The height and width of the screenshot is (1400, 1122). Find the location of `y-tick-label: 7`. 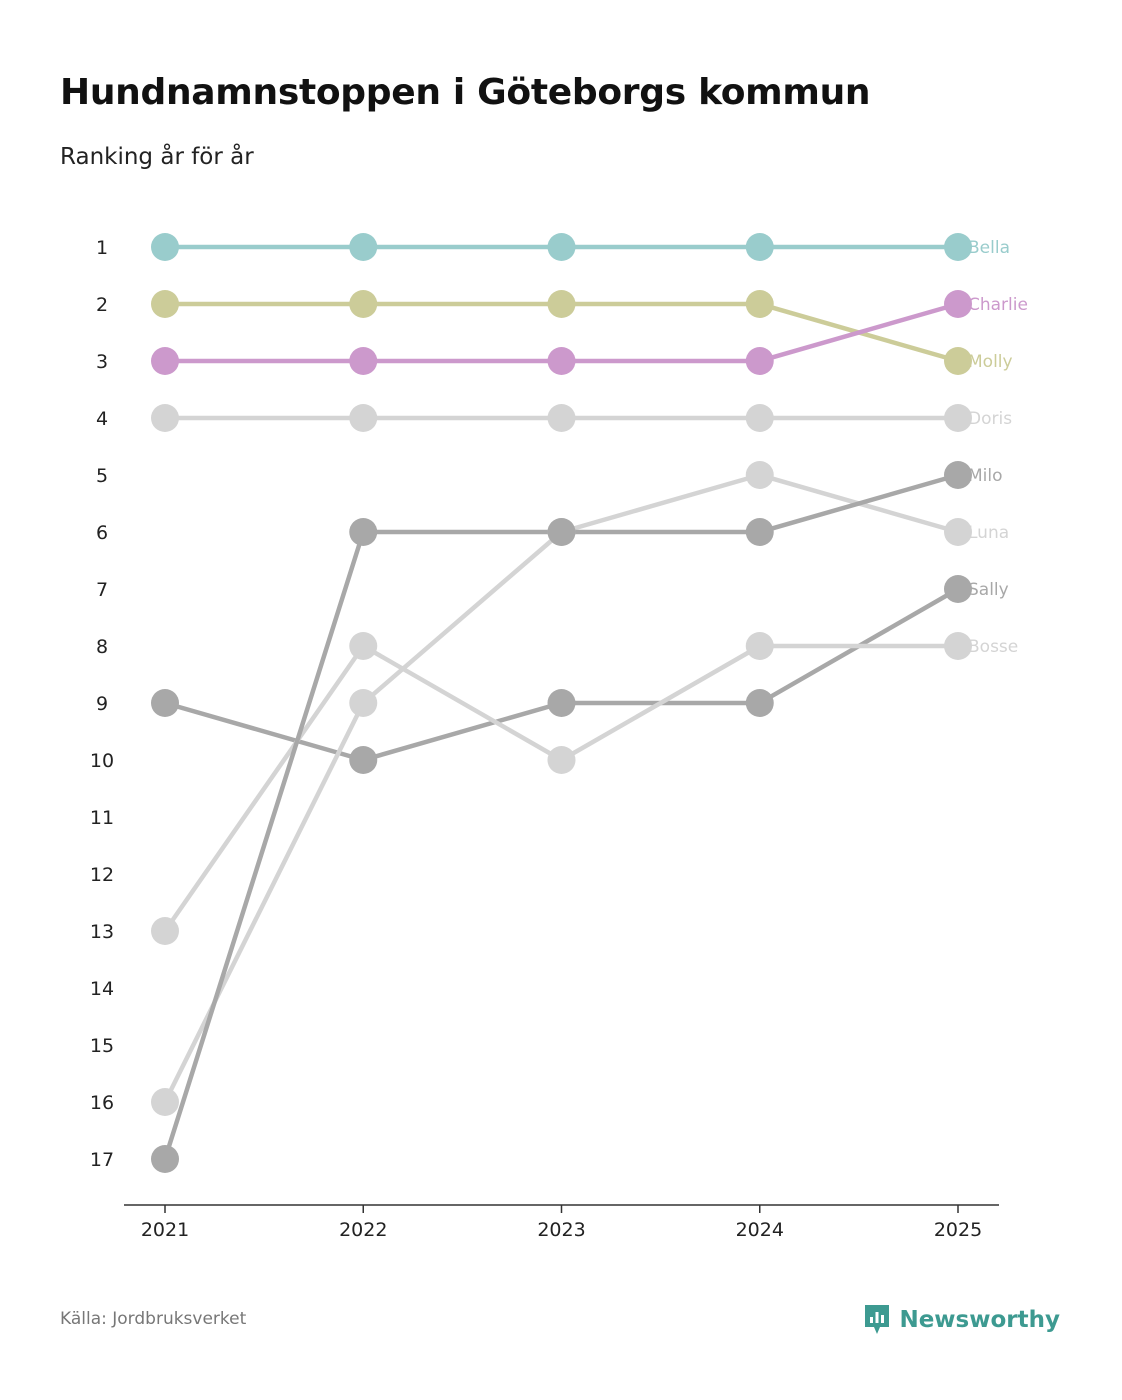

y-tick-label: 7 is located at coordinates (102, 590).